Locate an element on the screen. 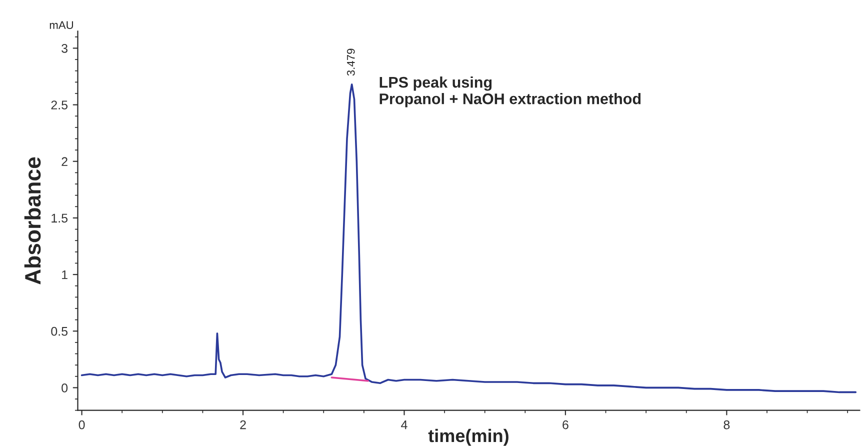 Image resolution: width=864 pixels, height=446 pixels. x-axis-title: time(min) is located at coordinates (468, 437).